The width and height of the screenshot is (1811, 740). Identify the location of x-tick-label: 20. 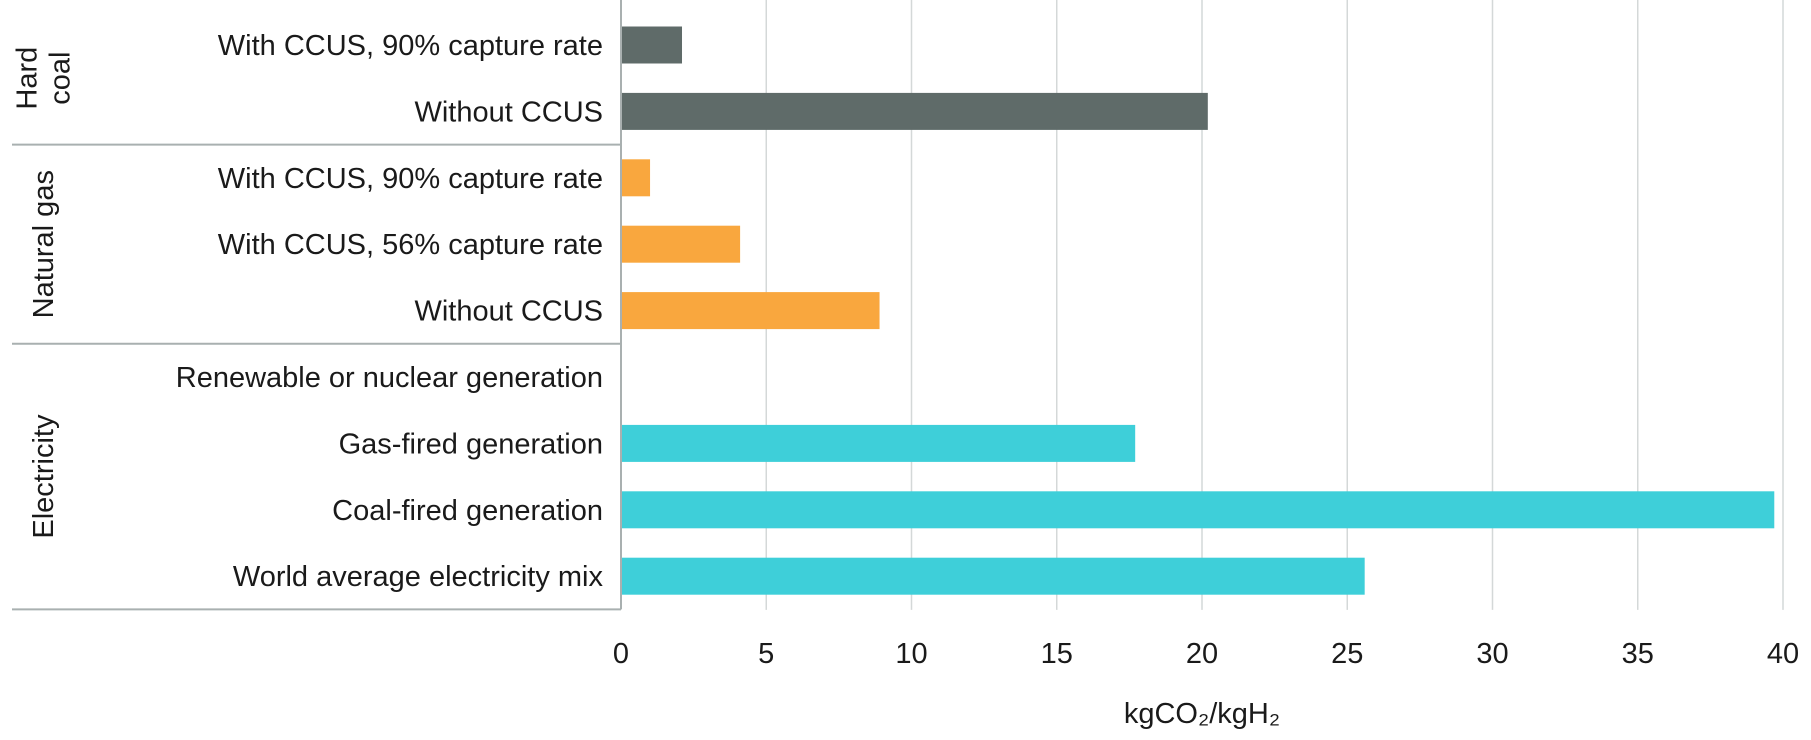
(1202, 654).